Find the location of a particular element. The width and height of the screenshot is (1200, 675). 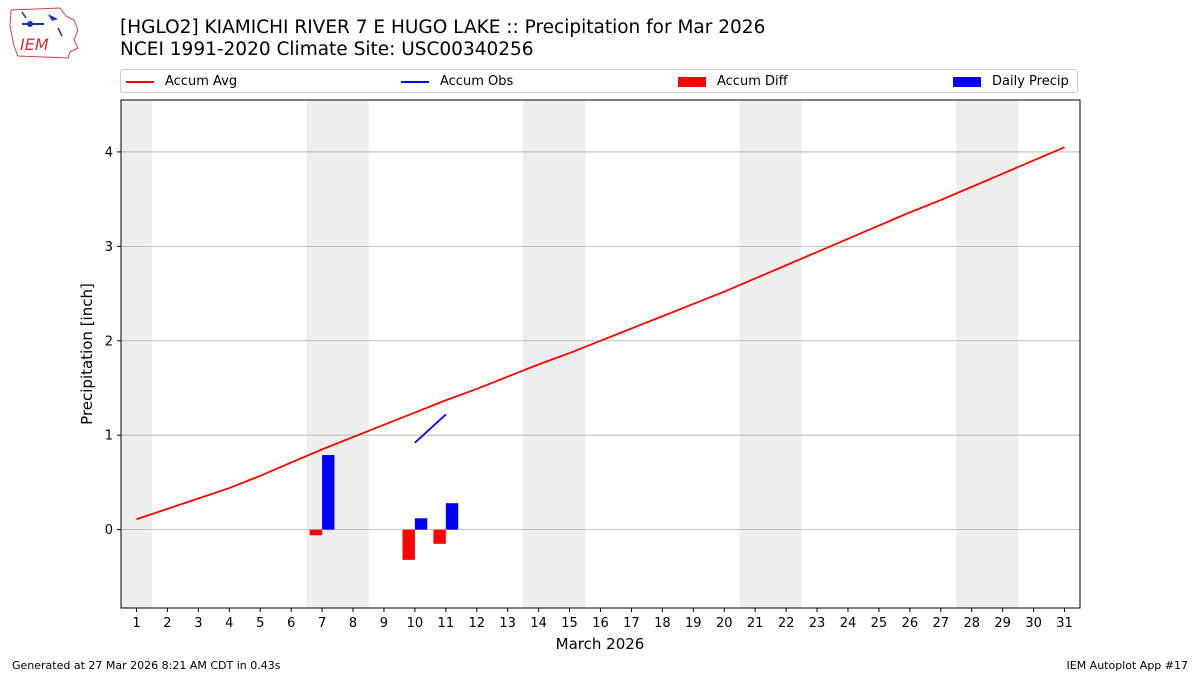

legend-label: Accum Obs is located at coordinates (477, 81).